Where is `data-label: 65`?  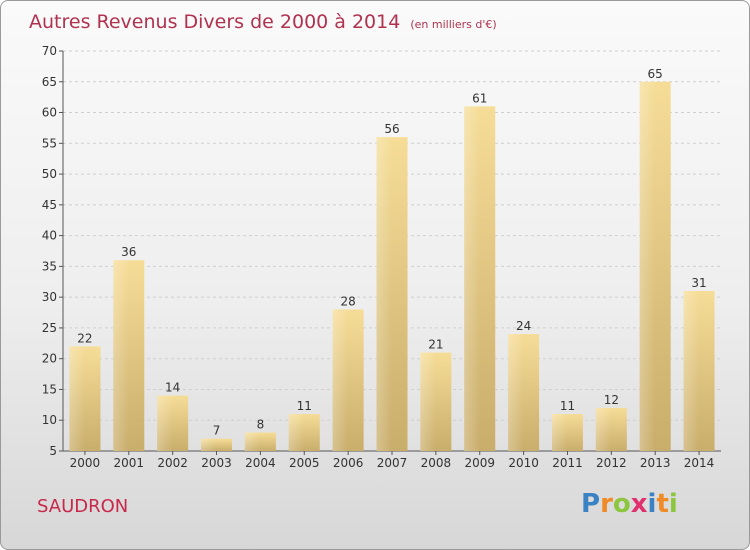
data-label: 65 is located at coordinates (655, 74).